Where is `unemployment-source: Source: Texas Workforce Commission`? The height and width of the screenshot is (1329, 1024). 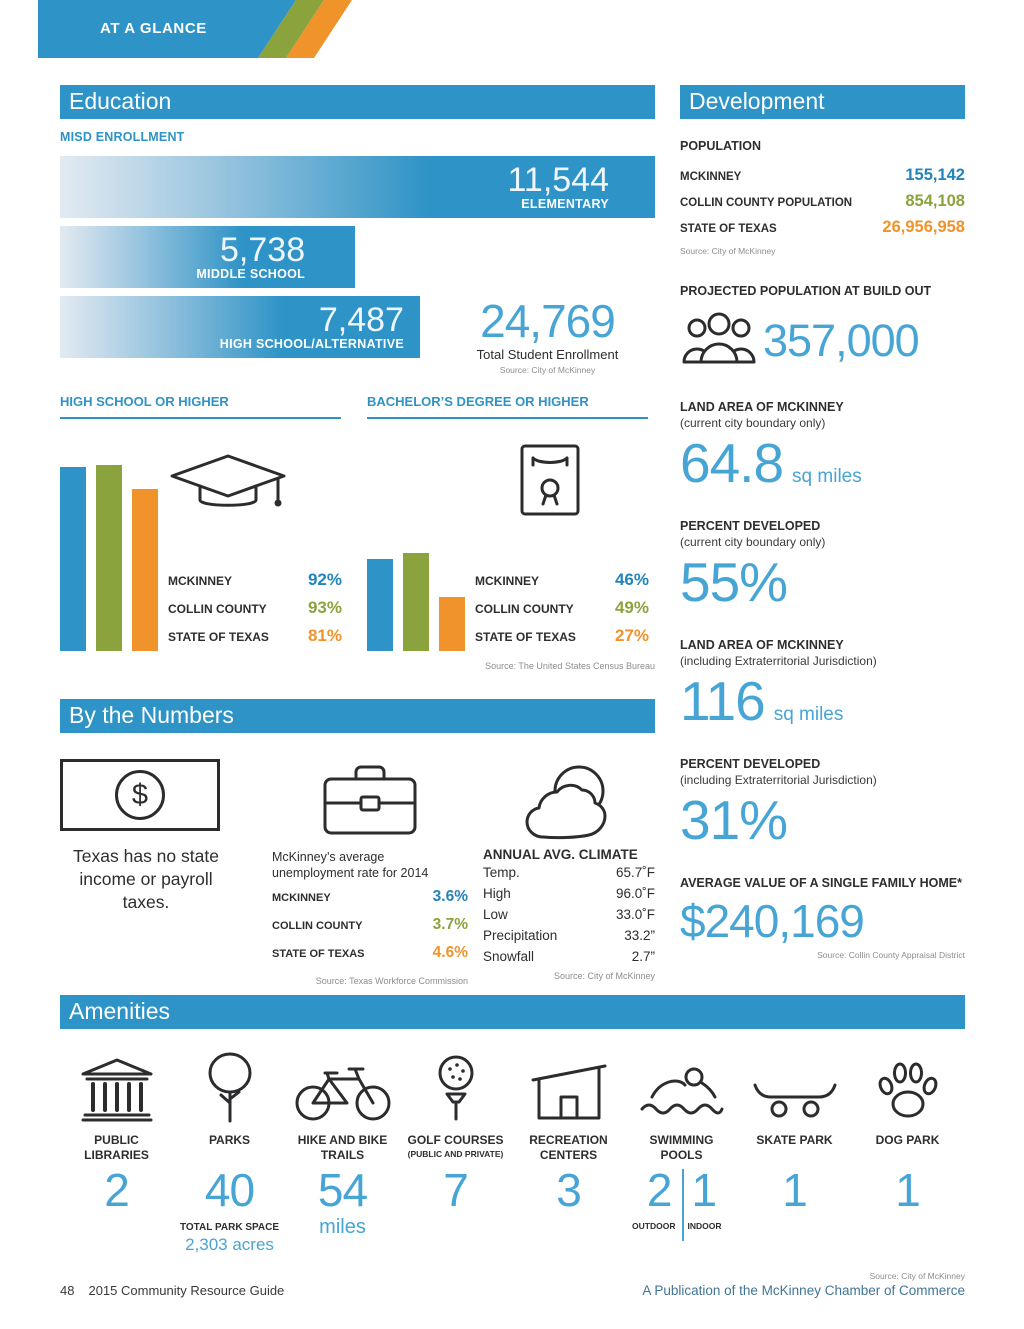
unemployment-source: Source: Texas Workforce Commission is located at coordinates (391, 980).